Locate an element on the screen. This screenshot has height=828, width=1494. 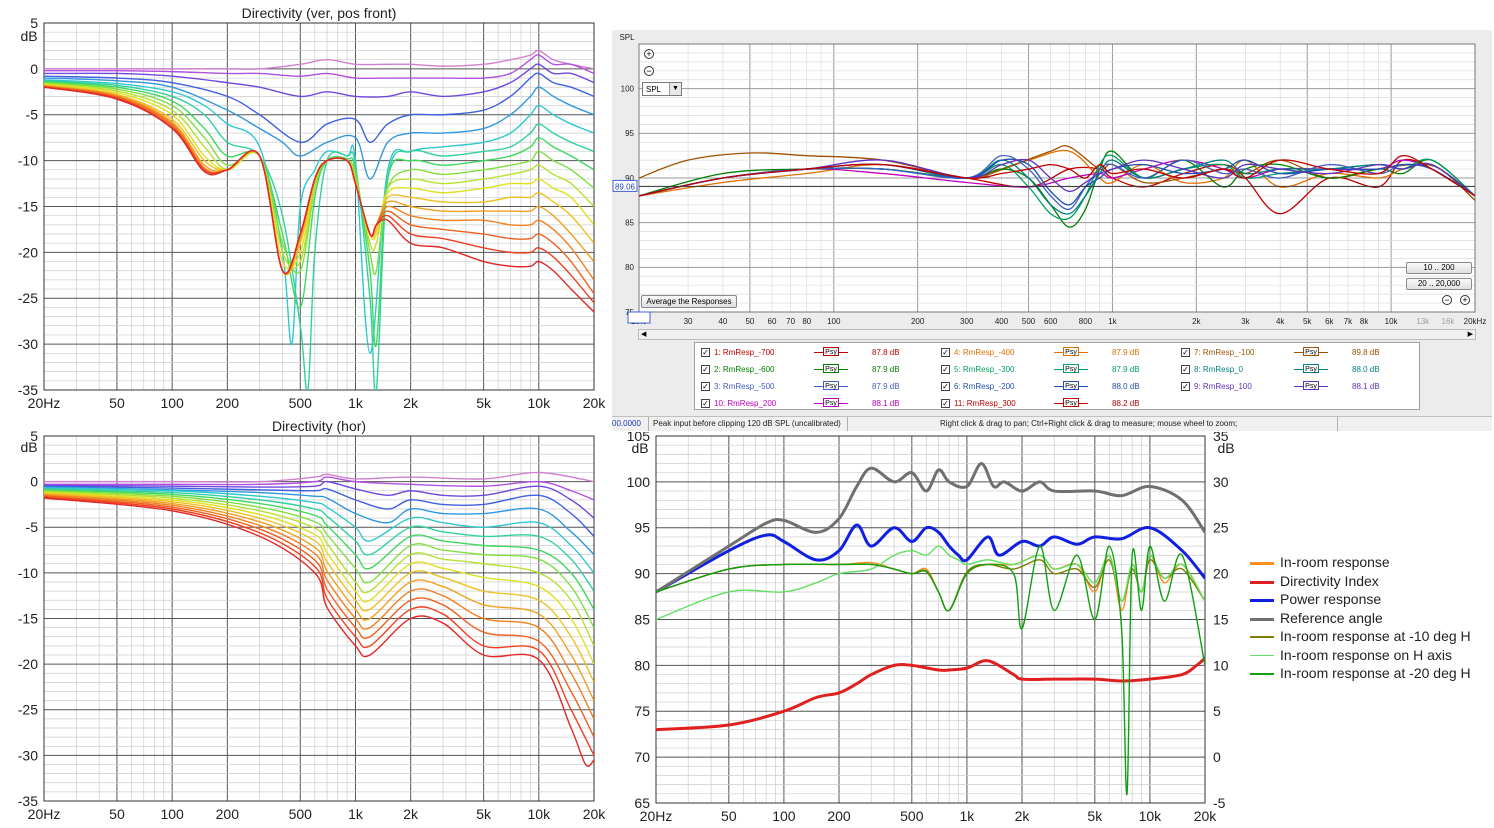
average-responses-button: Average the Responses is located at coordinates (689, 301).